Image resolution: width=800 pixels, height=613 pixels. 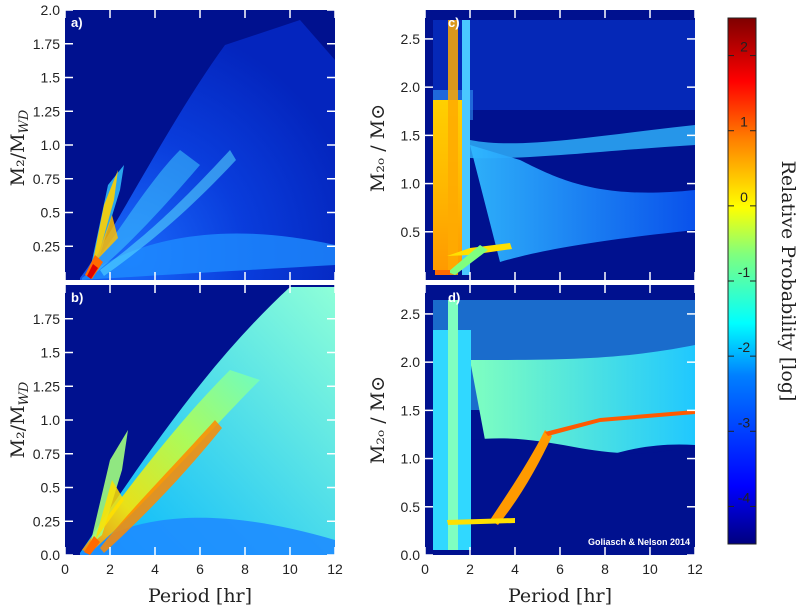 I want to click on panel-c-yticks: 0.5 1.0 1.5 2.0 2.5, so click(x=548, y=135).